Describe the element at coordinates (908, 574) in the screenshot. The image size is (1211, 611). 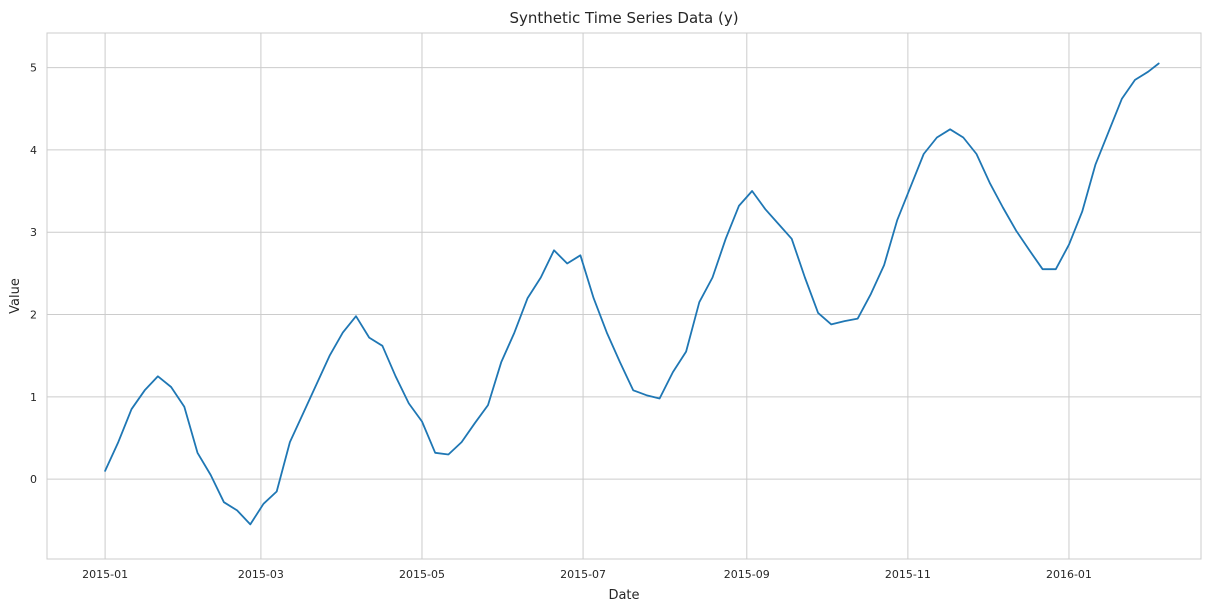
I see `x-tick-label: 2015-11` at that location.